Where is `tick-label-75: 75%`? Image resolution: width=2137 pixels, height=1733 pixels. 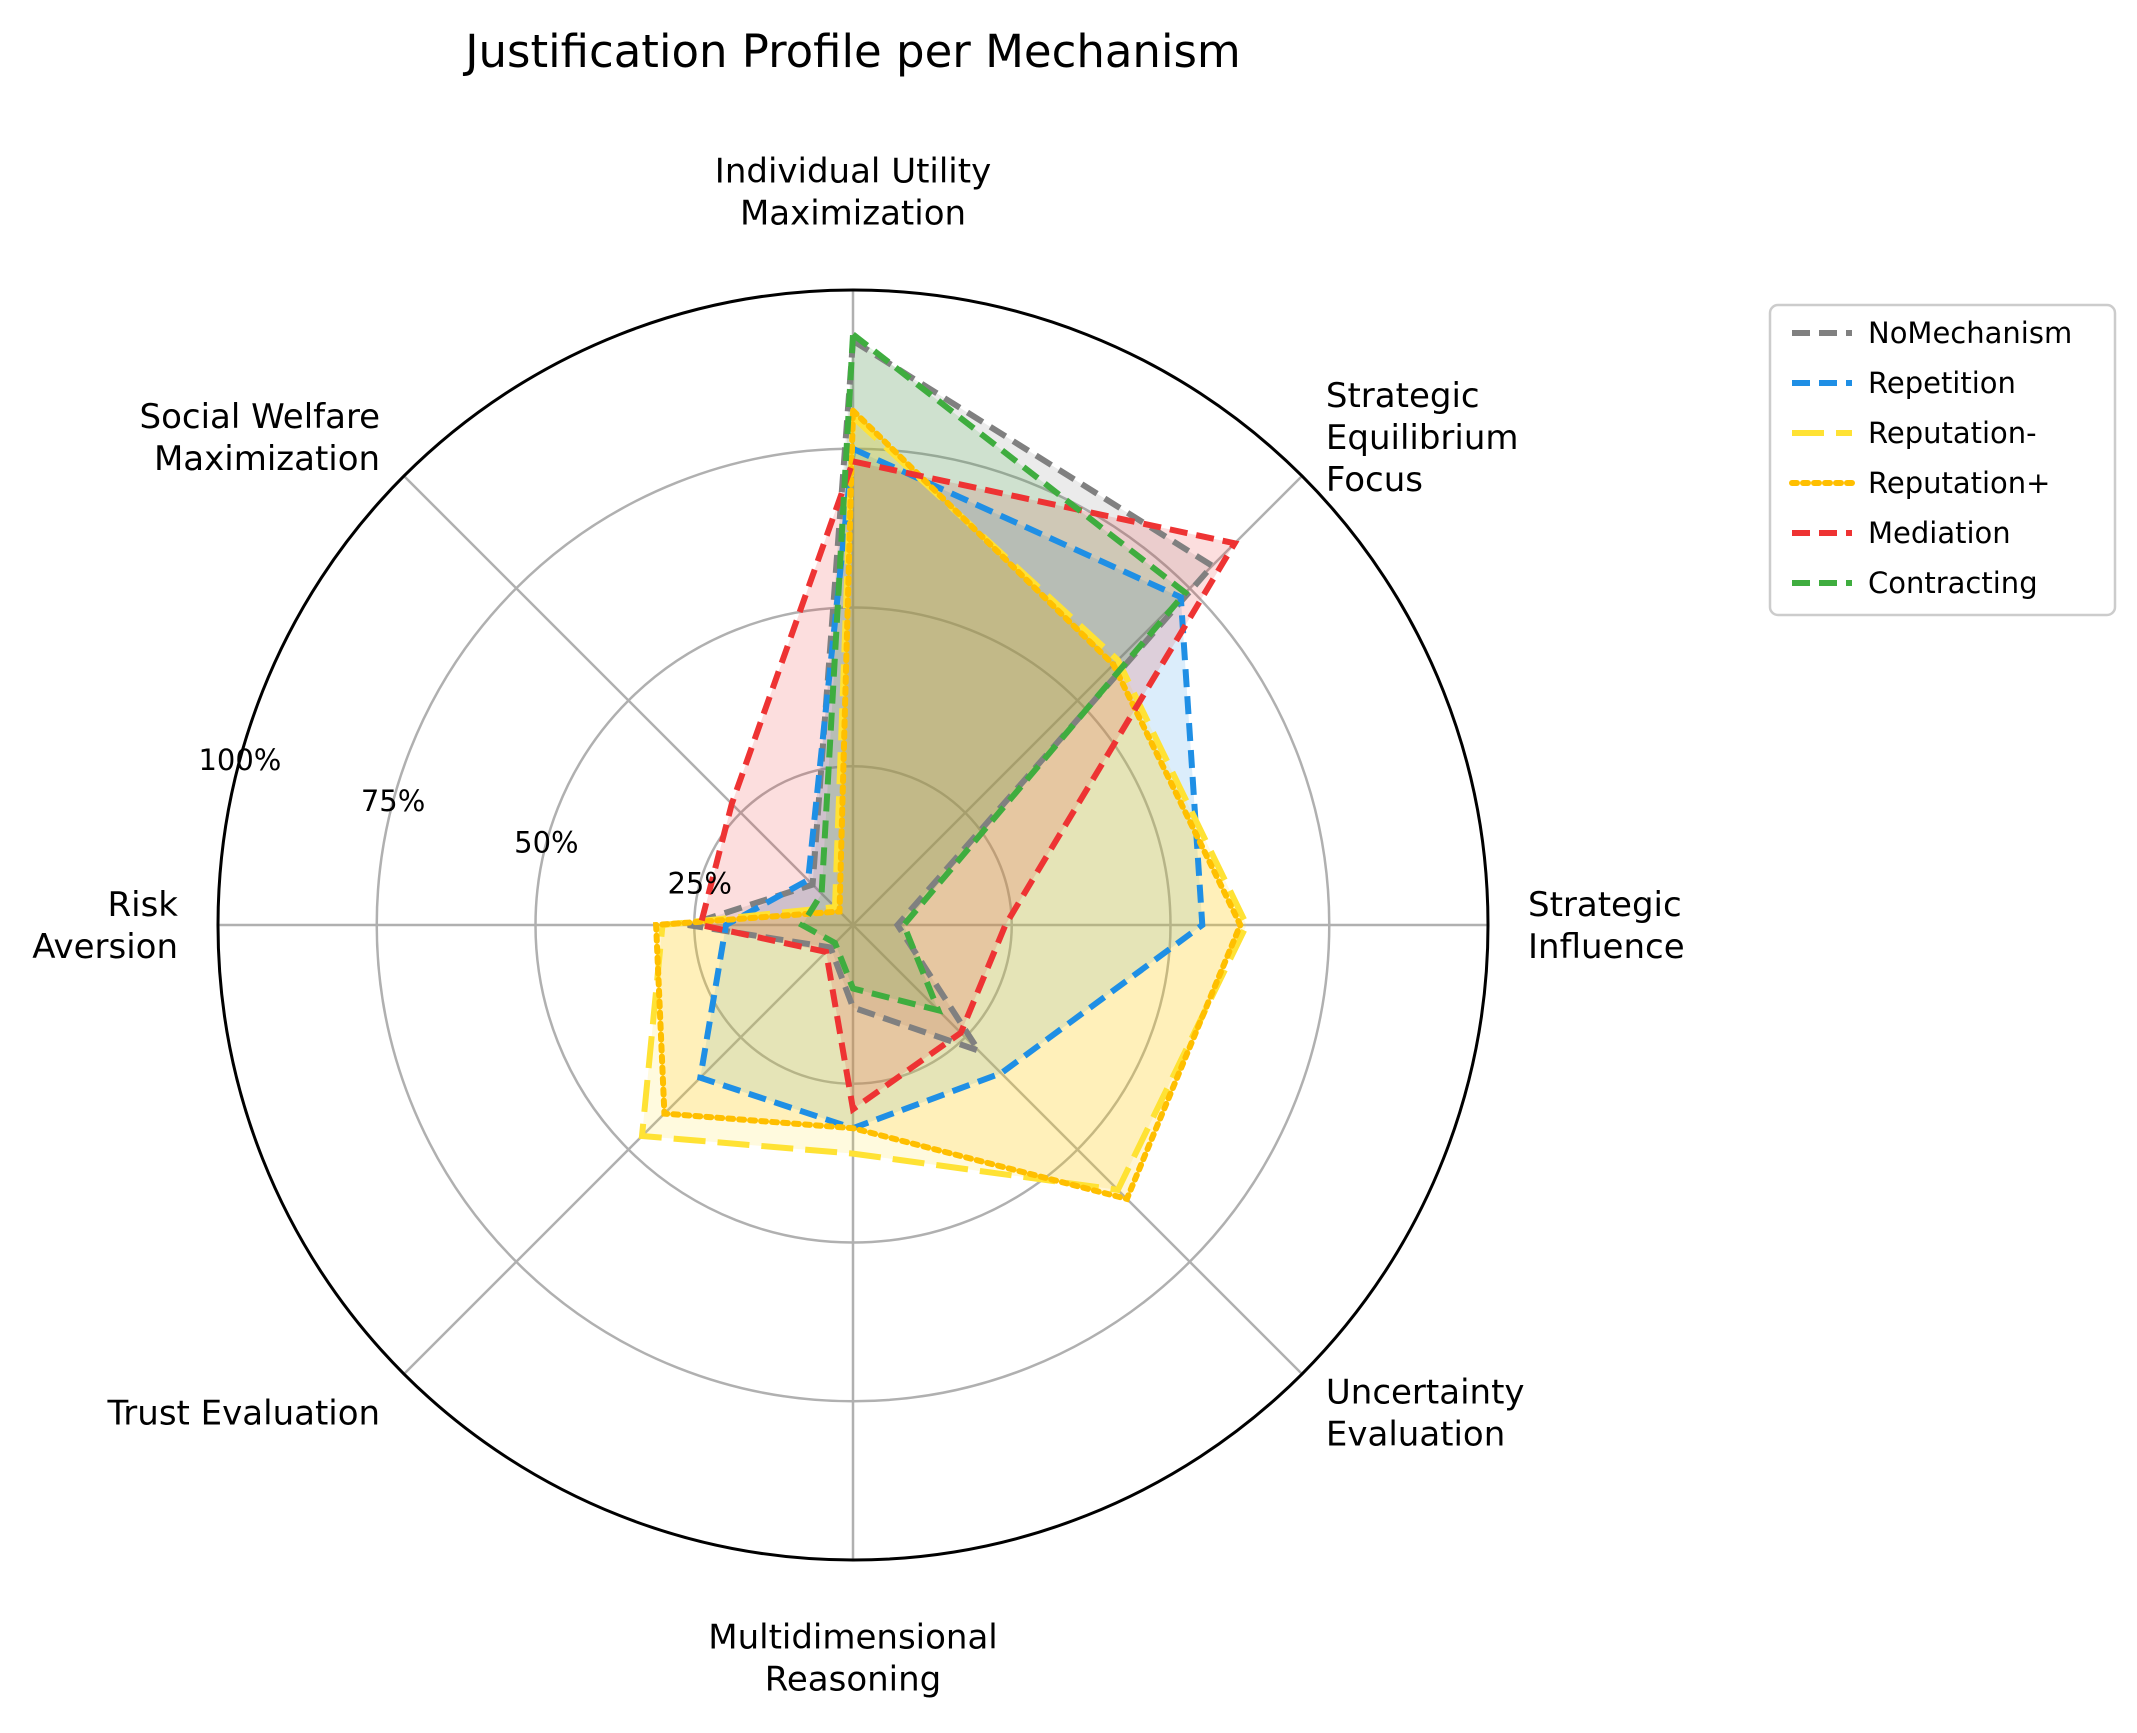 tick-label-75: 75% is located at coordinates (393, 801).